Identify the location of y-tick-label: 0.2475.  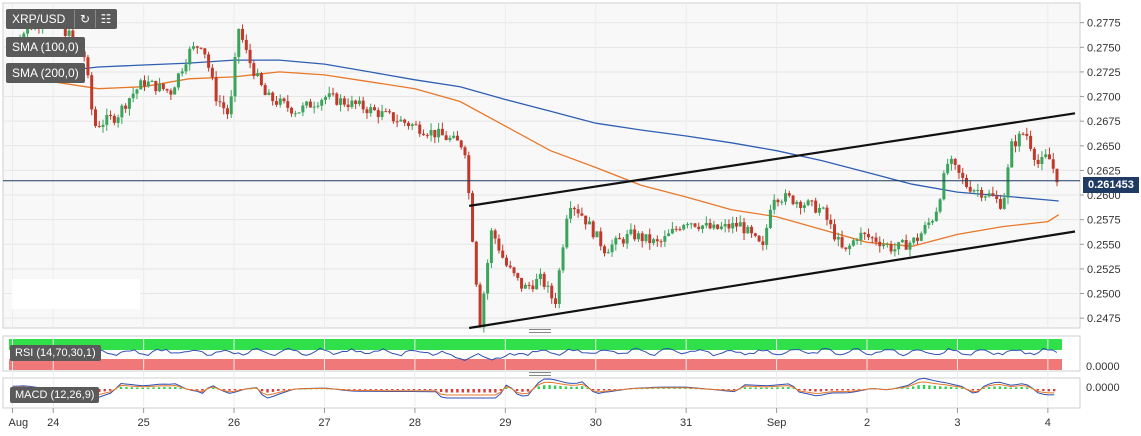
(1104, 319).